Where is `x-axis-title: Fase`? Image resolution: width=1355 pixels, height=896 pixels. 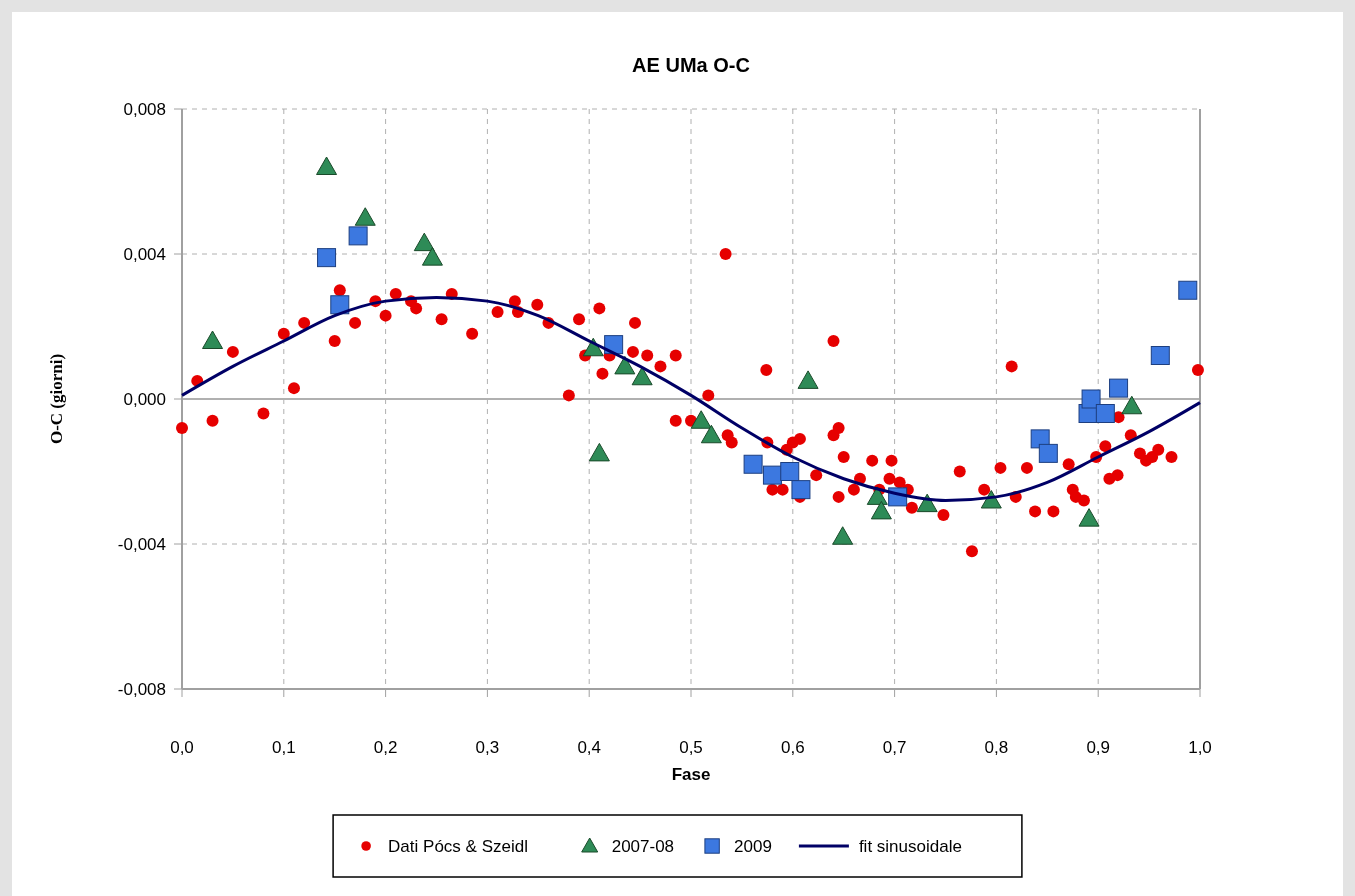 x-axis-title: Fase is located at coordinates (691, 774).